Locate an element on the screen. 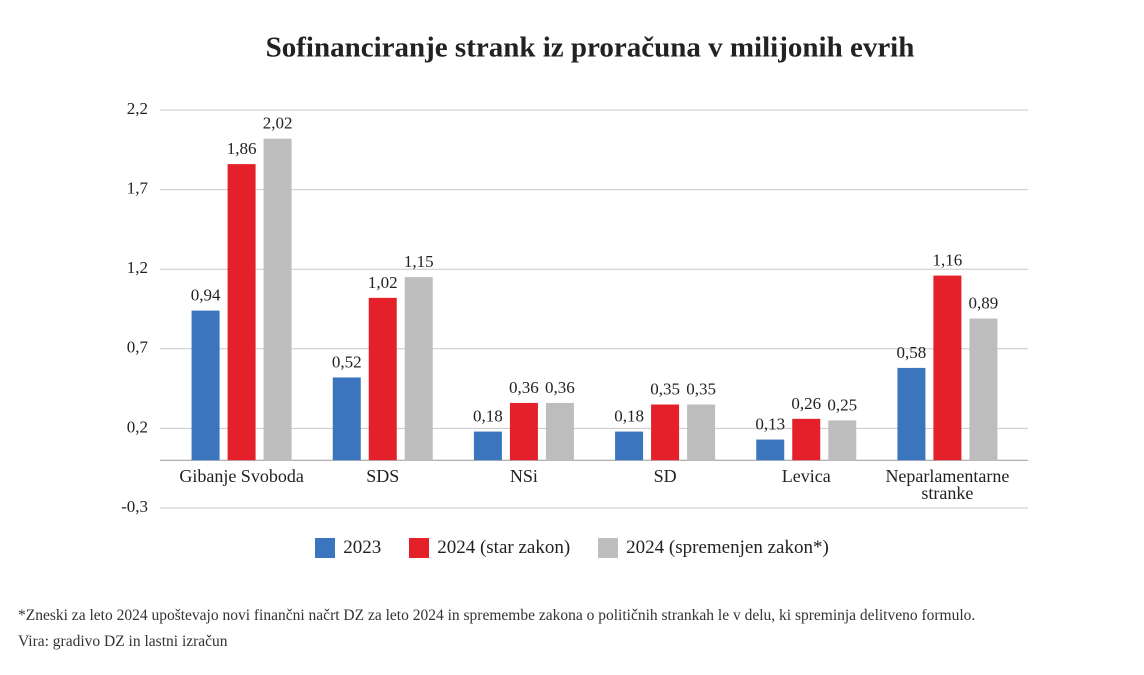 This screenshot has width=1144, height=675. legend-item: 2023 is located at coordinates (348, 548).